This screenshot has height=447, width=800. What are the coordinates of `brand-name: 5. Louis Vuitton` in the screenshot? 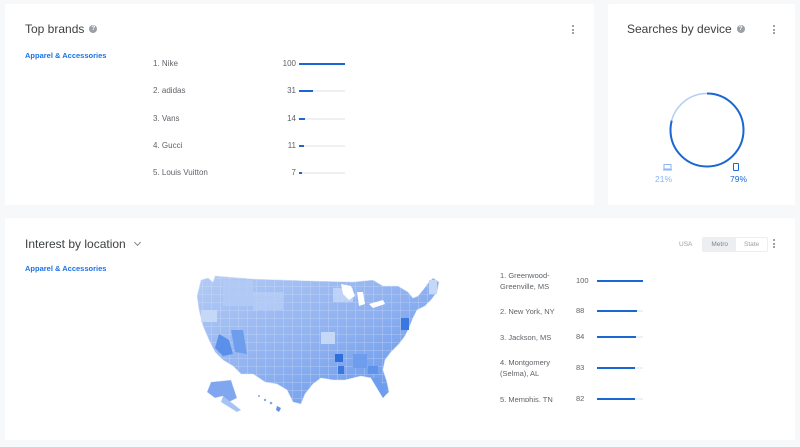 It's located at (180, 172).